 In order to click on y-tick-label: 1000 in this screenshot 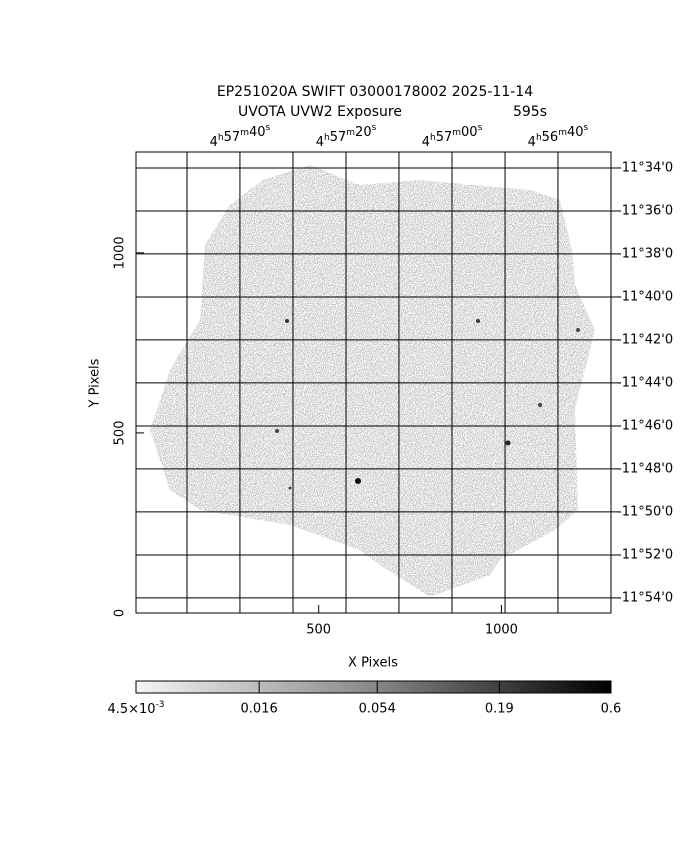, I will do `click(120, 252)`.